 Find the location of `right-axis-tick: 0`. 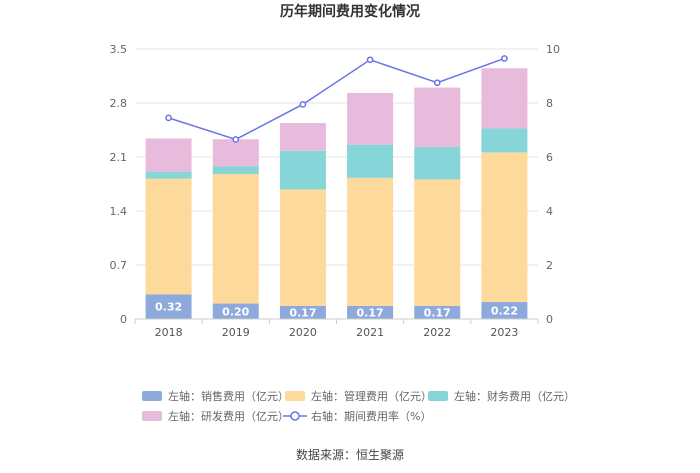

right-axis-tick: 0 is located at coordinates (549, 319).